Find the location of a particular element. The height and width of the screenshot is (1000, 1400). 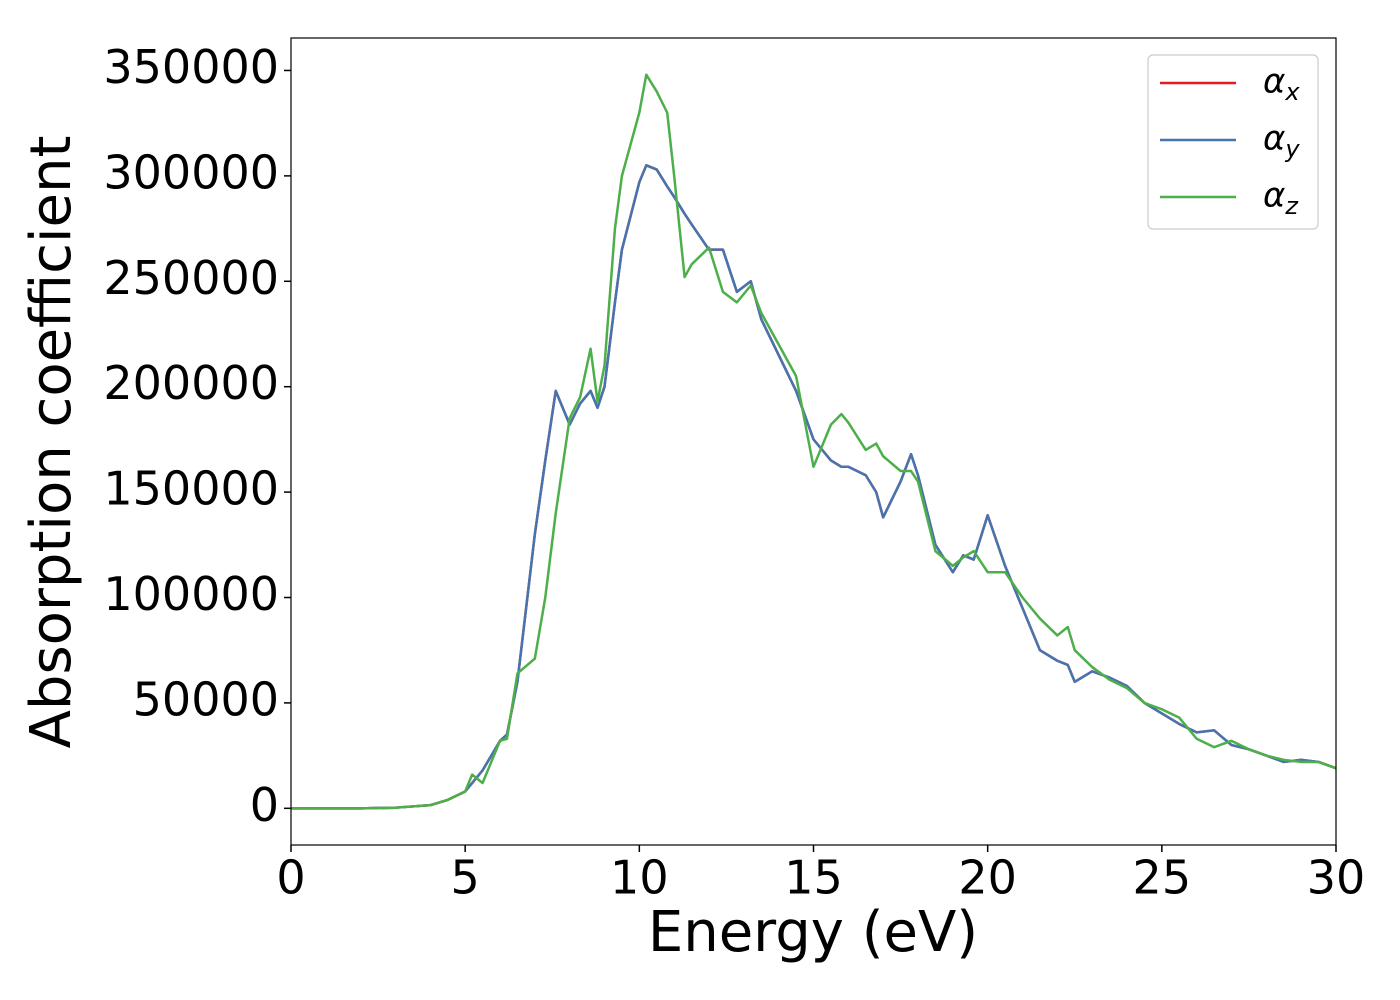

x-tick-label: 15 is located at coordinates (813, 878).